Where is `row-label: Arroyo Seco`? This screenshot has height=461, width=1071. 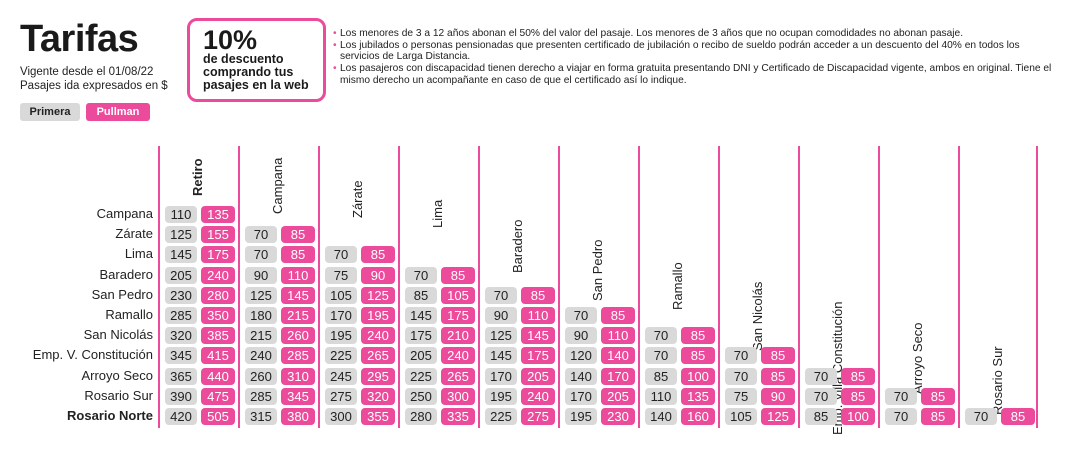
row-label: Arroyo Seco is located at coordinates (117, 375).